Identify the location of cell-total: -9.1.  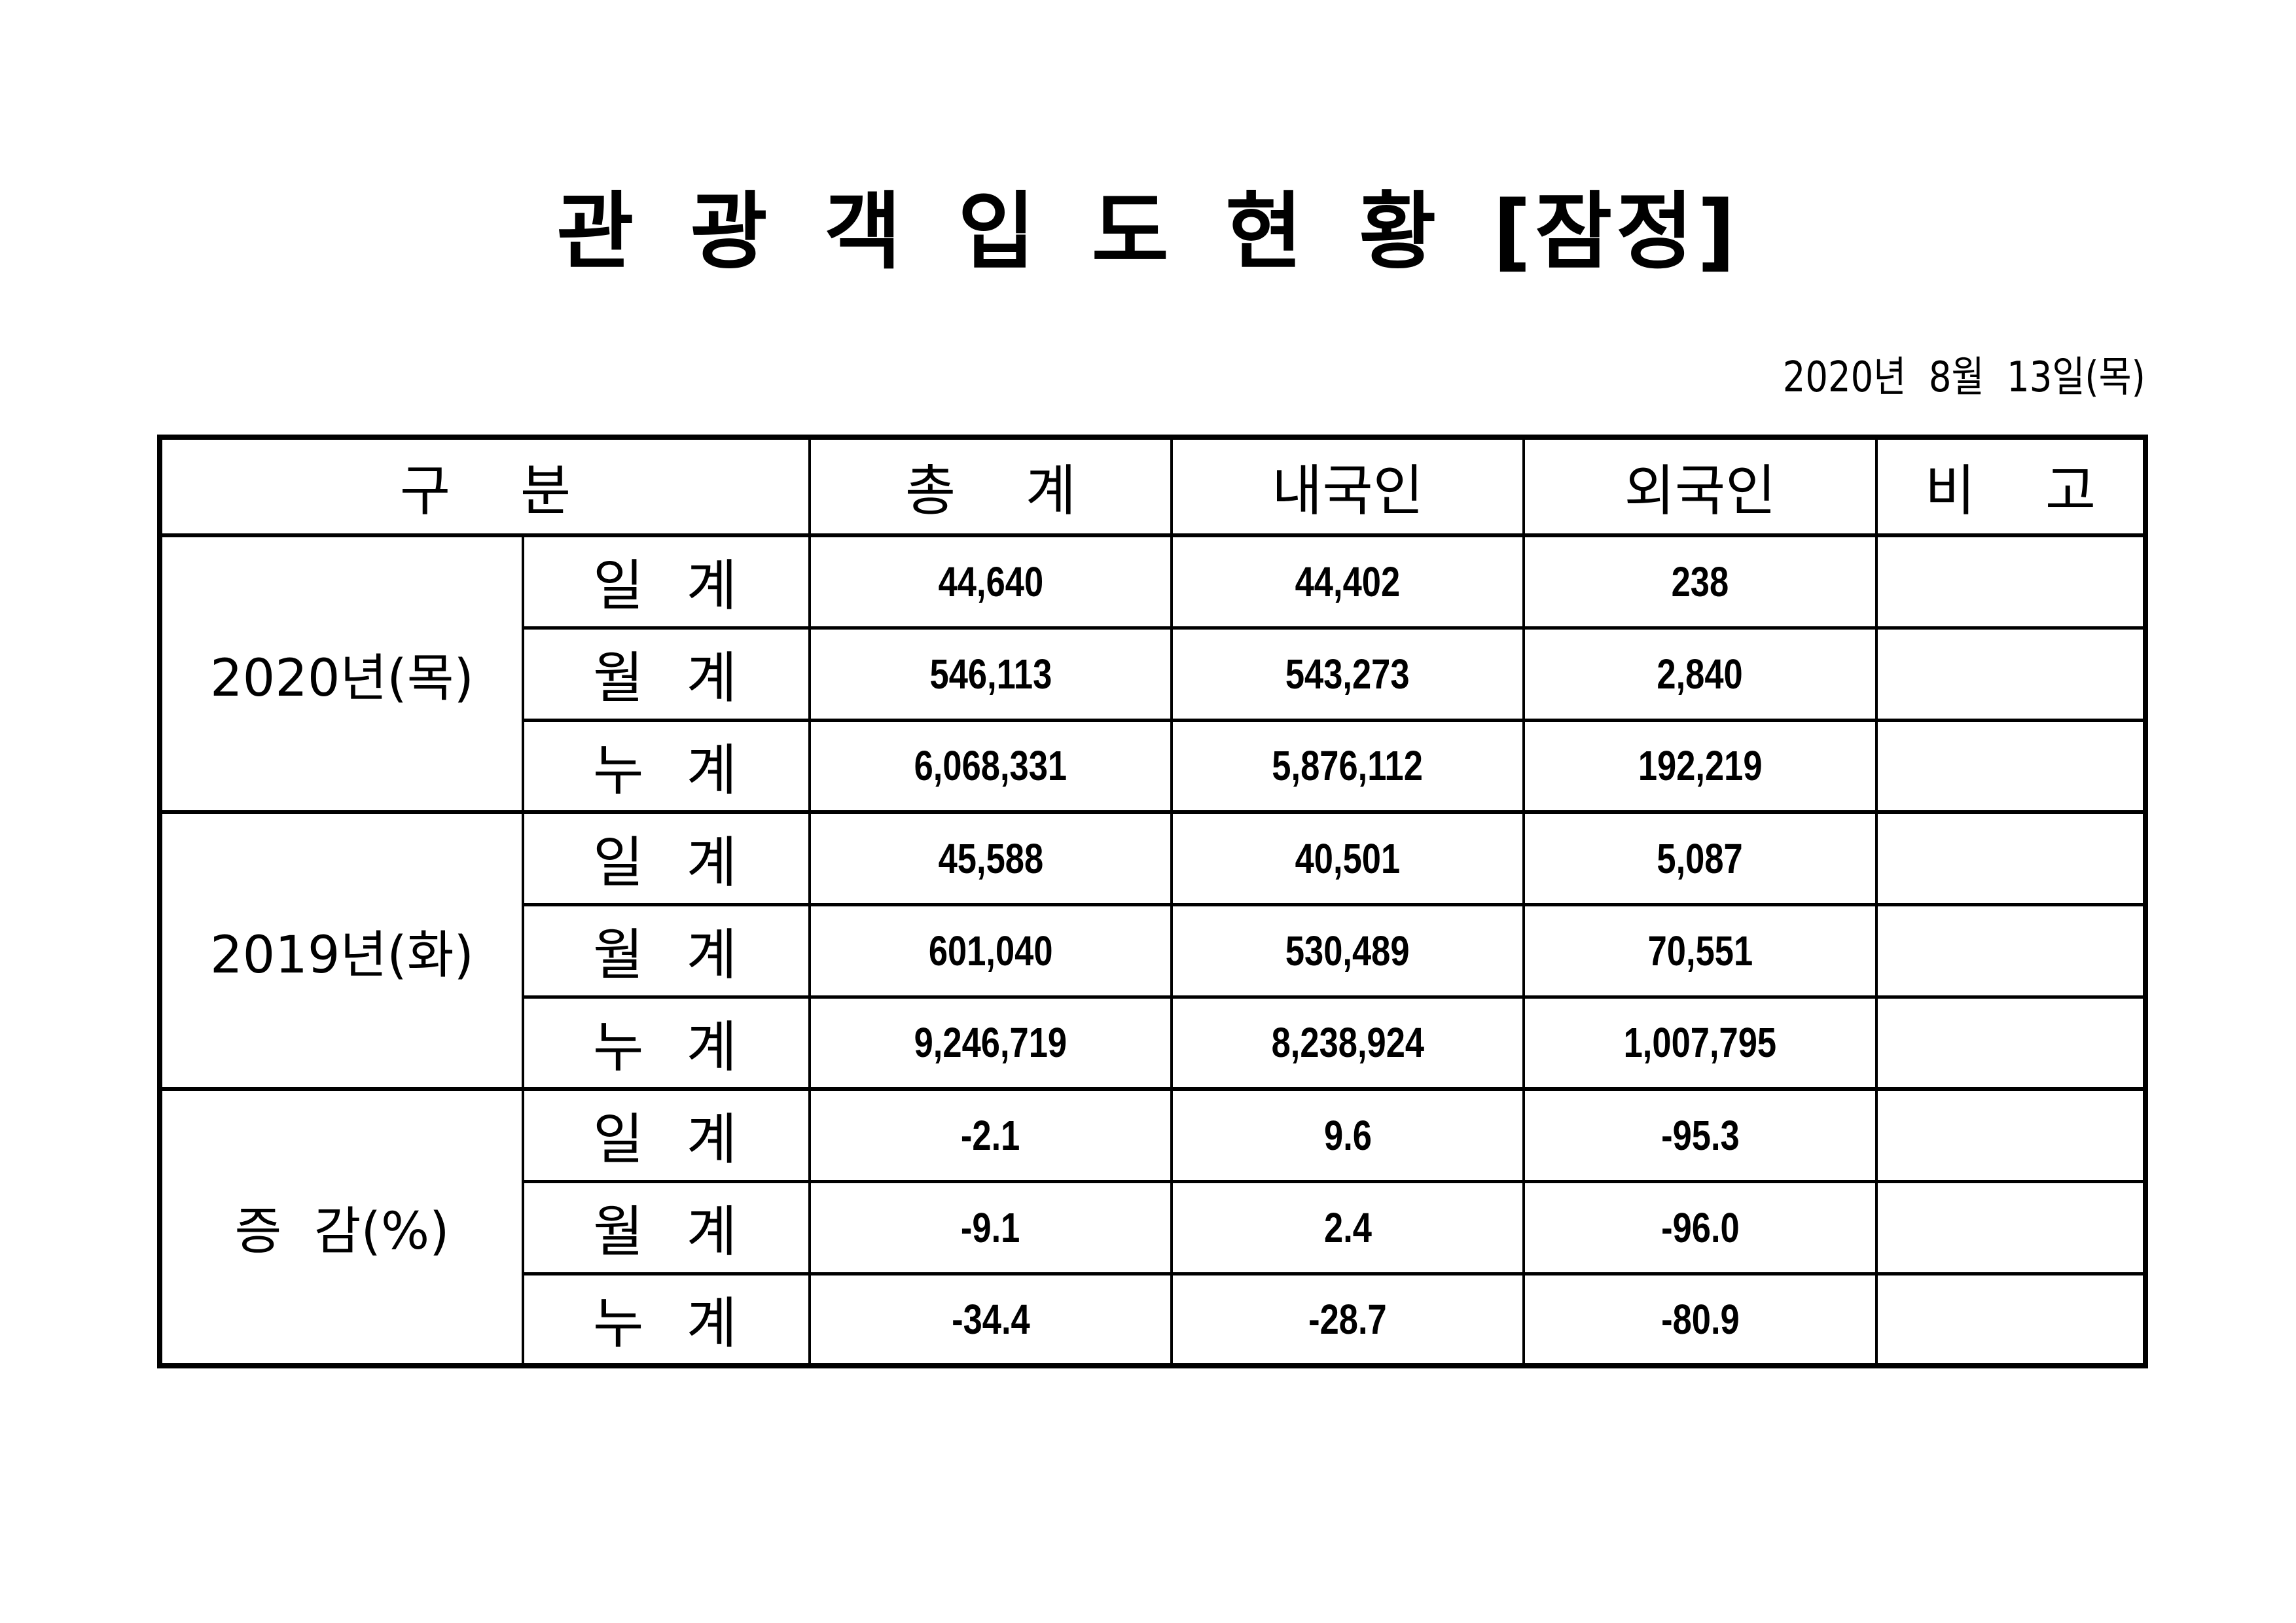
(990, 1227).